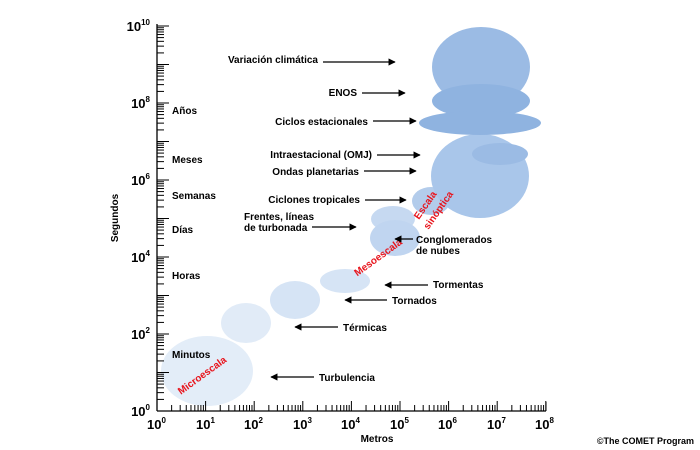 This screenshot has height=450, width=700. I want to click on x-tick-label: 10⁰, so click(156, 424).